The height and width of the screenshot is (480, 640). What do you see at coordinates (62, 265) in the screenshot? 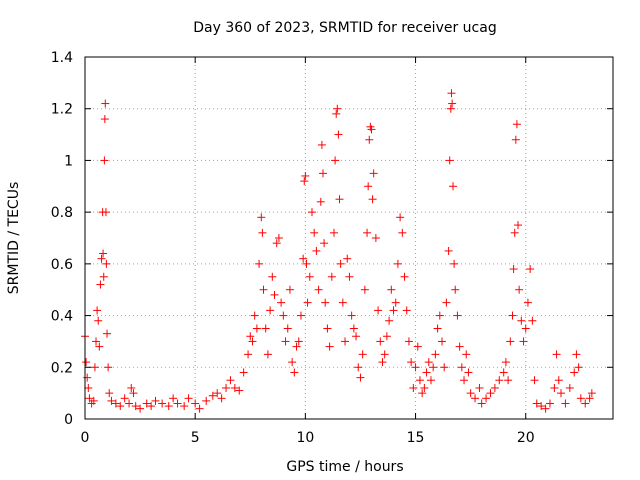
I see `y-tick-label: 0.6` at bounding box center [62, 265].